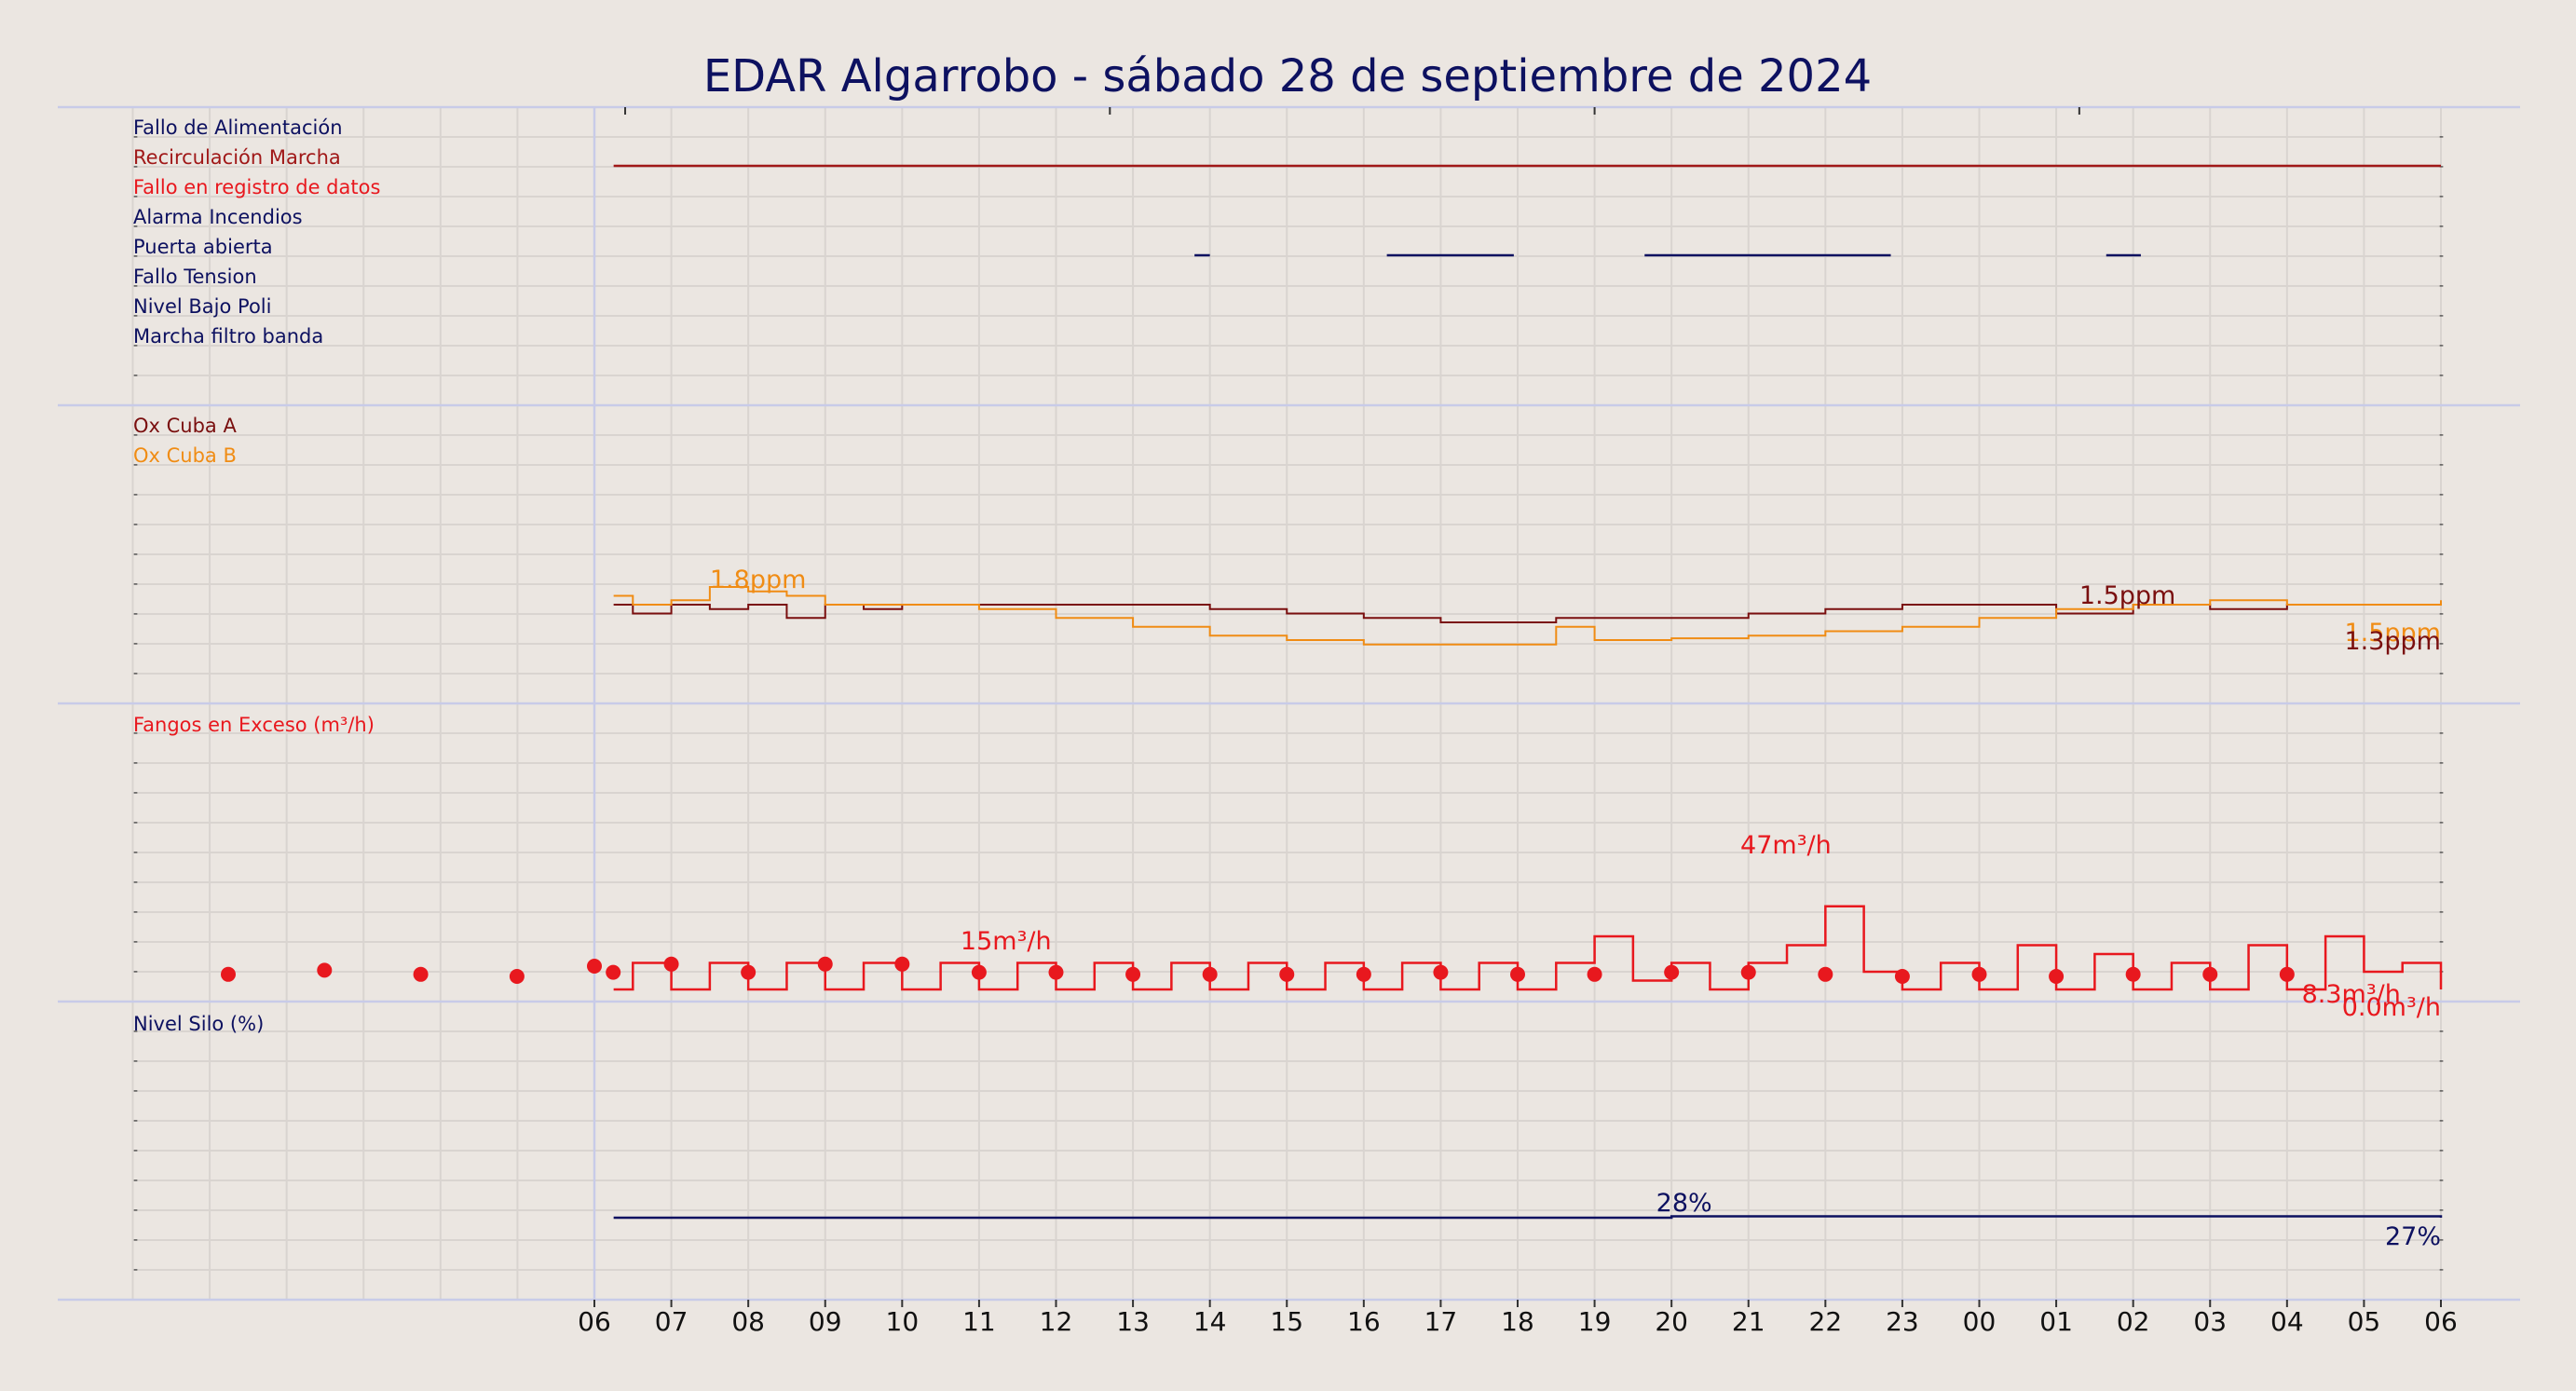  I want to click on sludge-annotation: 15m³/h, so click(1007, 941).